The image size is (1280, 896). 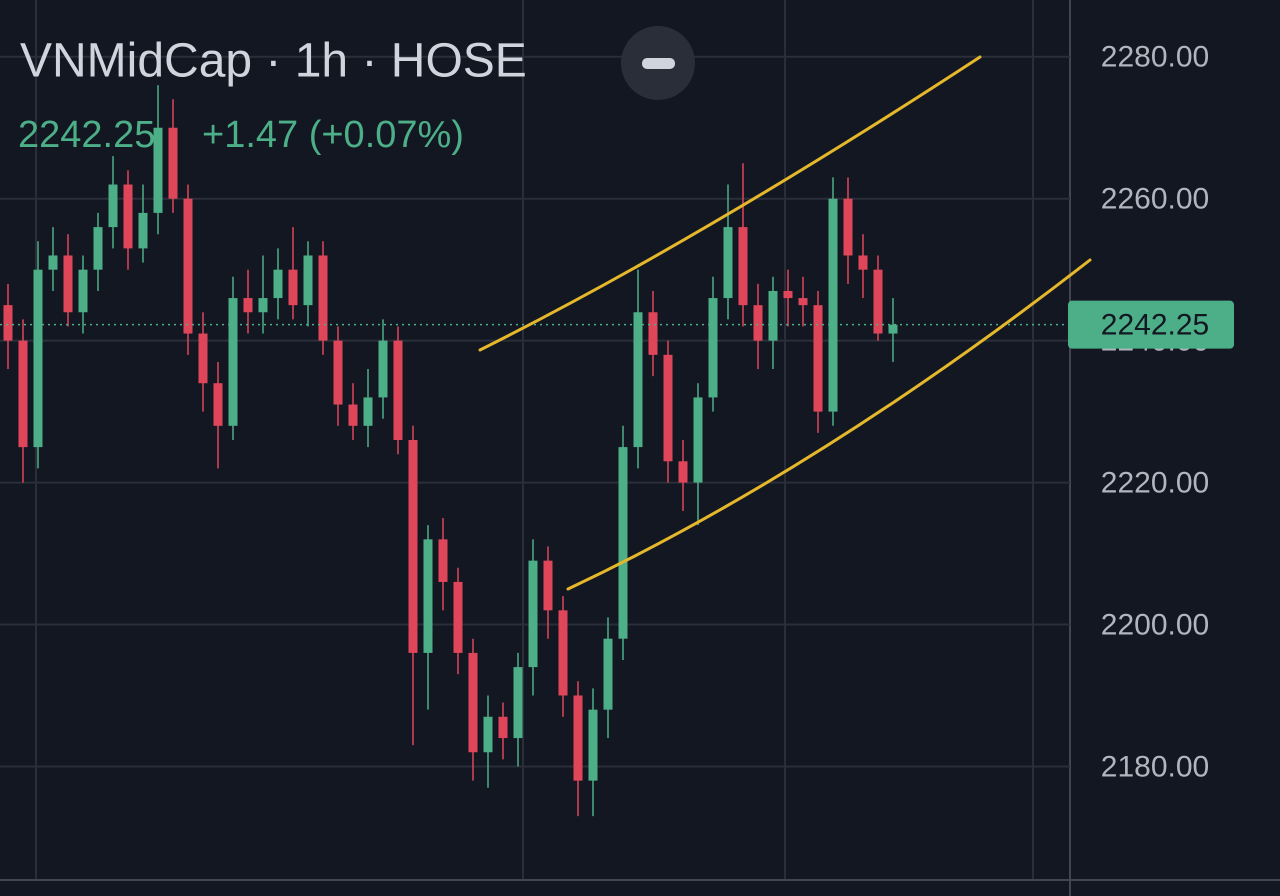 What do you see at coordinates (1155, 325) in the screenshot?
I see `last-price-label: 2242.25` at bounding box center [1155, 325].